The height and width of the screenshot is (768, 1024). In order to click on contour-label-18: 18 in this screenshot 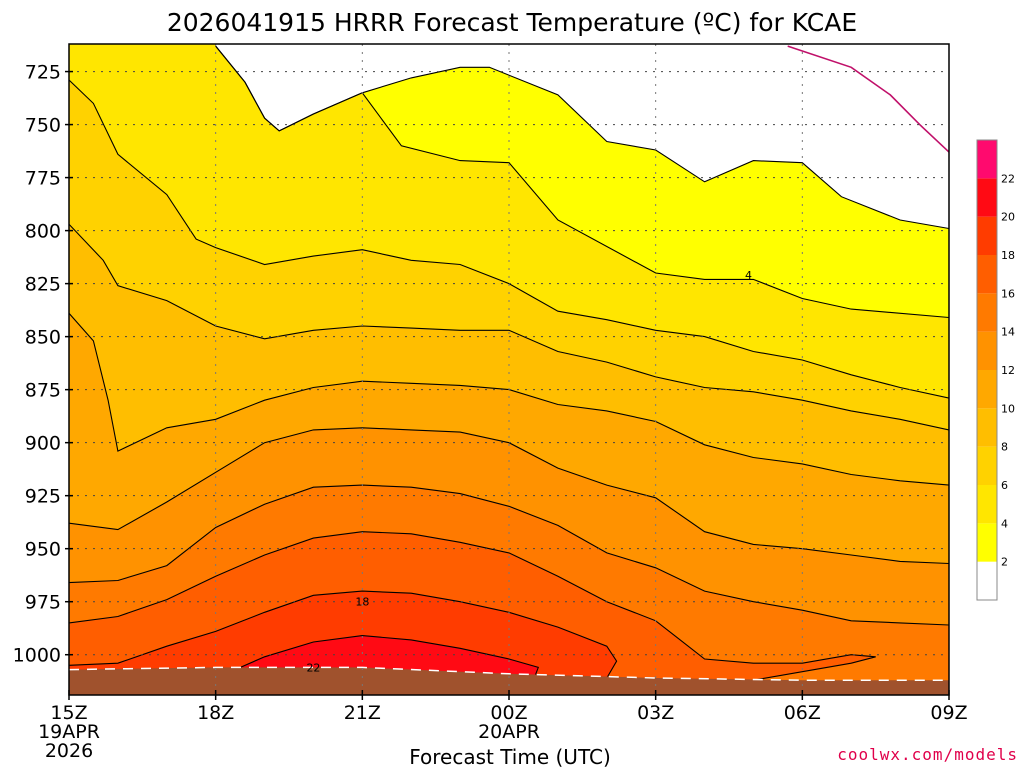, I will do `click(362, 602)`.